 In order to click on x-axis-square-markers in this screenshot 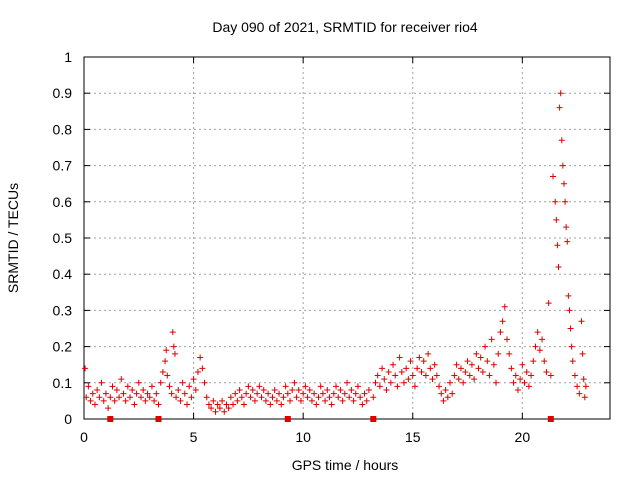, I will do `click(330, 419)`.